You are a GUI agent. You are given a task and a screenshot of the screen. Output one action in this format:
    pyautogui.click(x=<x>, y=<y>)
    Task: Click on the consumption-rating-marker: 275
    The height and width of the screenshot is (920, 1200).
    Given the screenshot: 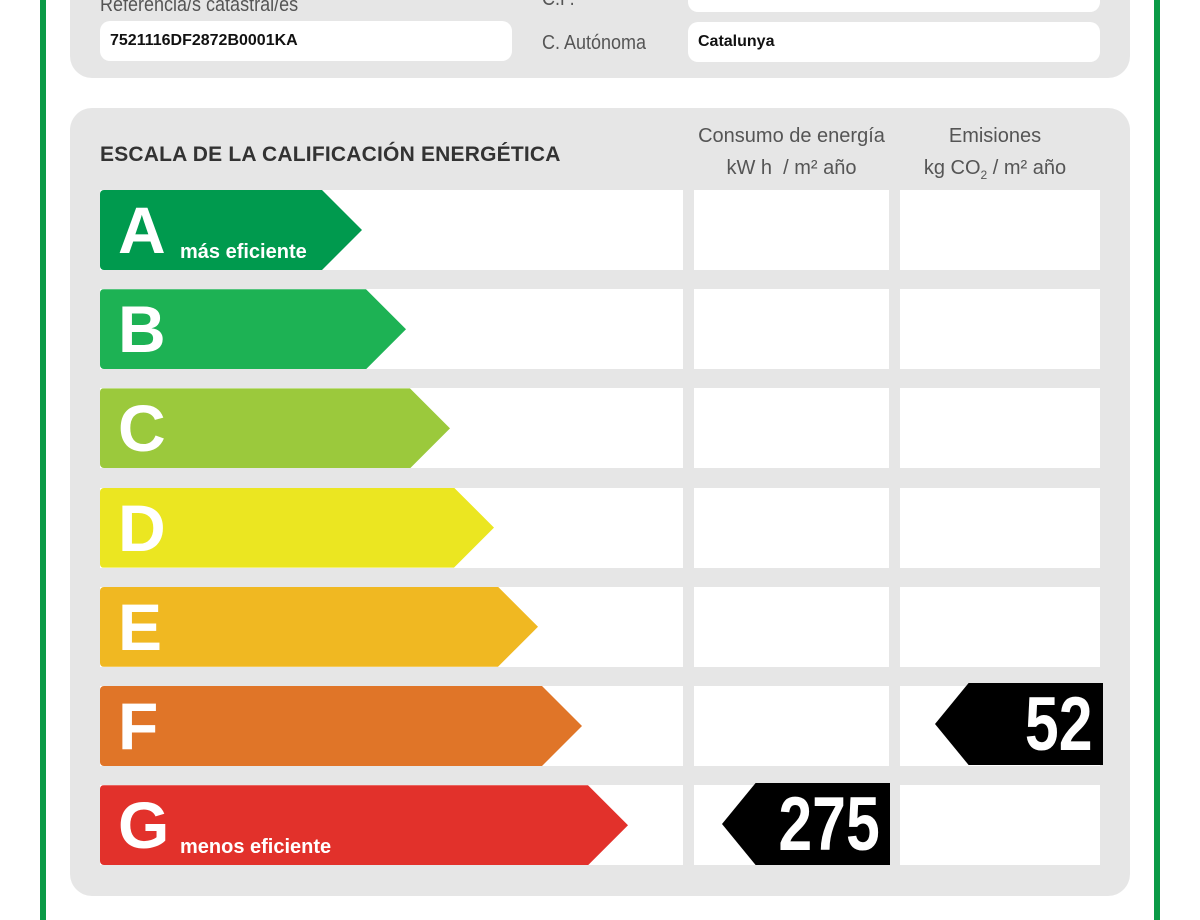 What is the action you would take?
    pyautogui.click(x=806, y=824)
    